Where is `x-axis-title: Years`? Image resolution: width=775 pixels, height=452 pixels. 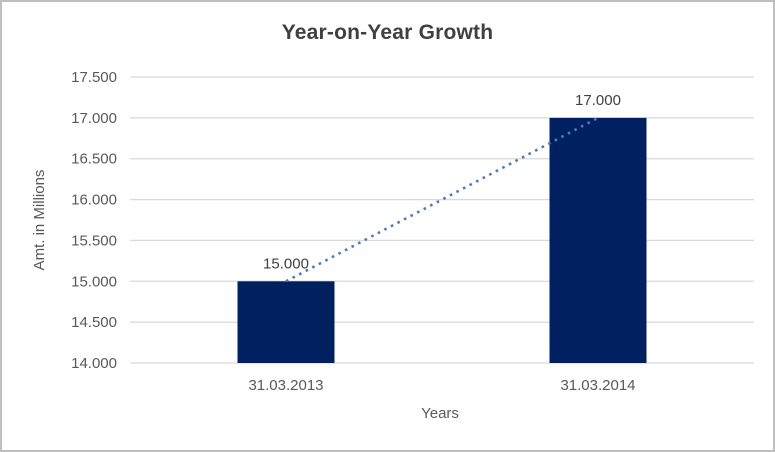 x-axis-title: Years is located at coordinates (440, 413).